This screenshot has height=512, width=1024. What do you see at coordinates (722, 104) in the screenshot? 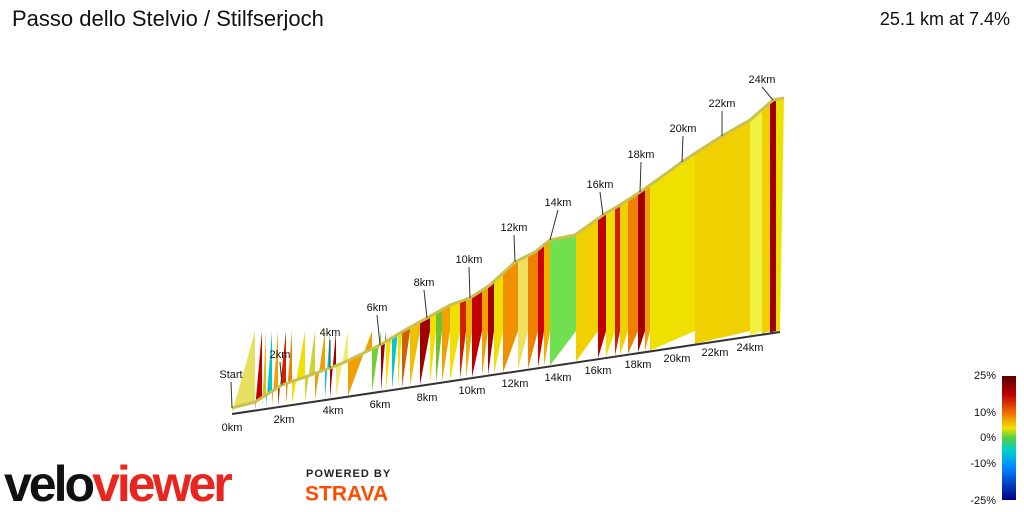
I see `top-distance-label: 22km` at bounding box center [722, 104].